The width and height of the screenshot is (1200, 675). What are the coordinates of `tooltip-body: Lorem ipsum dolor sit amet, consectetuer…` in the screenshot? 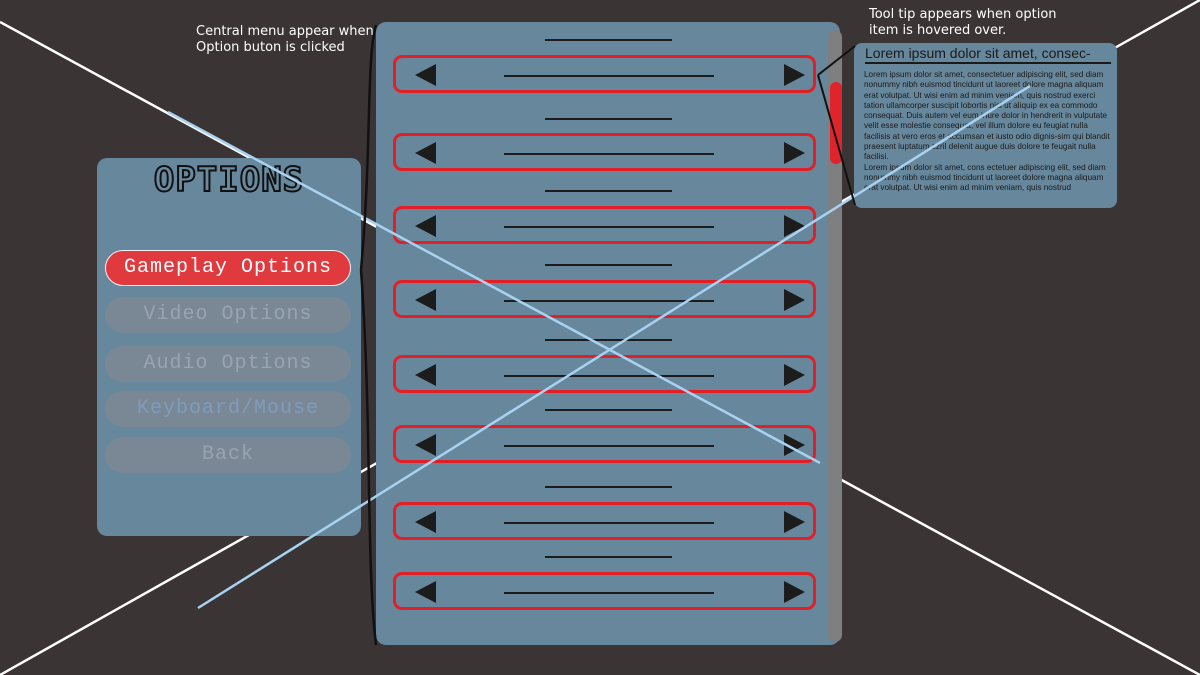 It's located at (989, 132).